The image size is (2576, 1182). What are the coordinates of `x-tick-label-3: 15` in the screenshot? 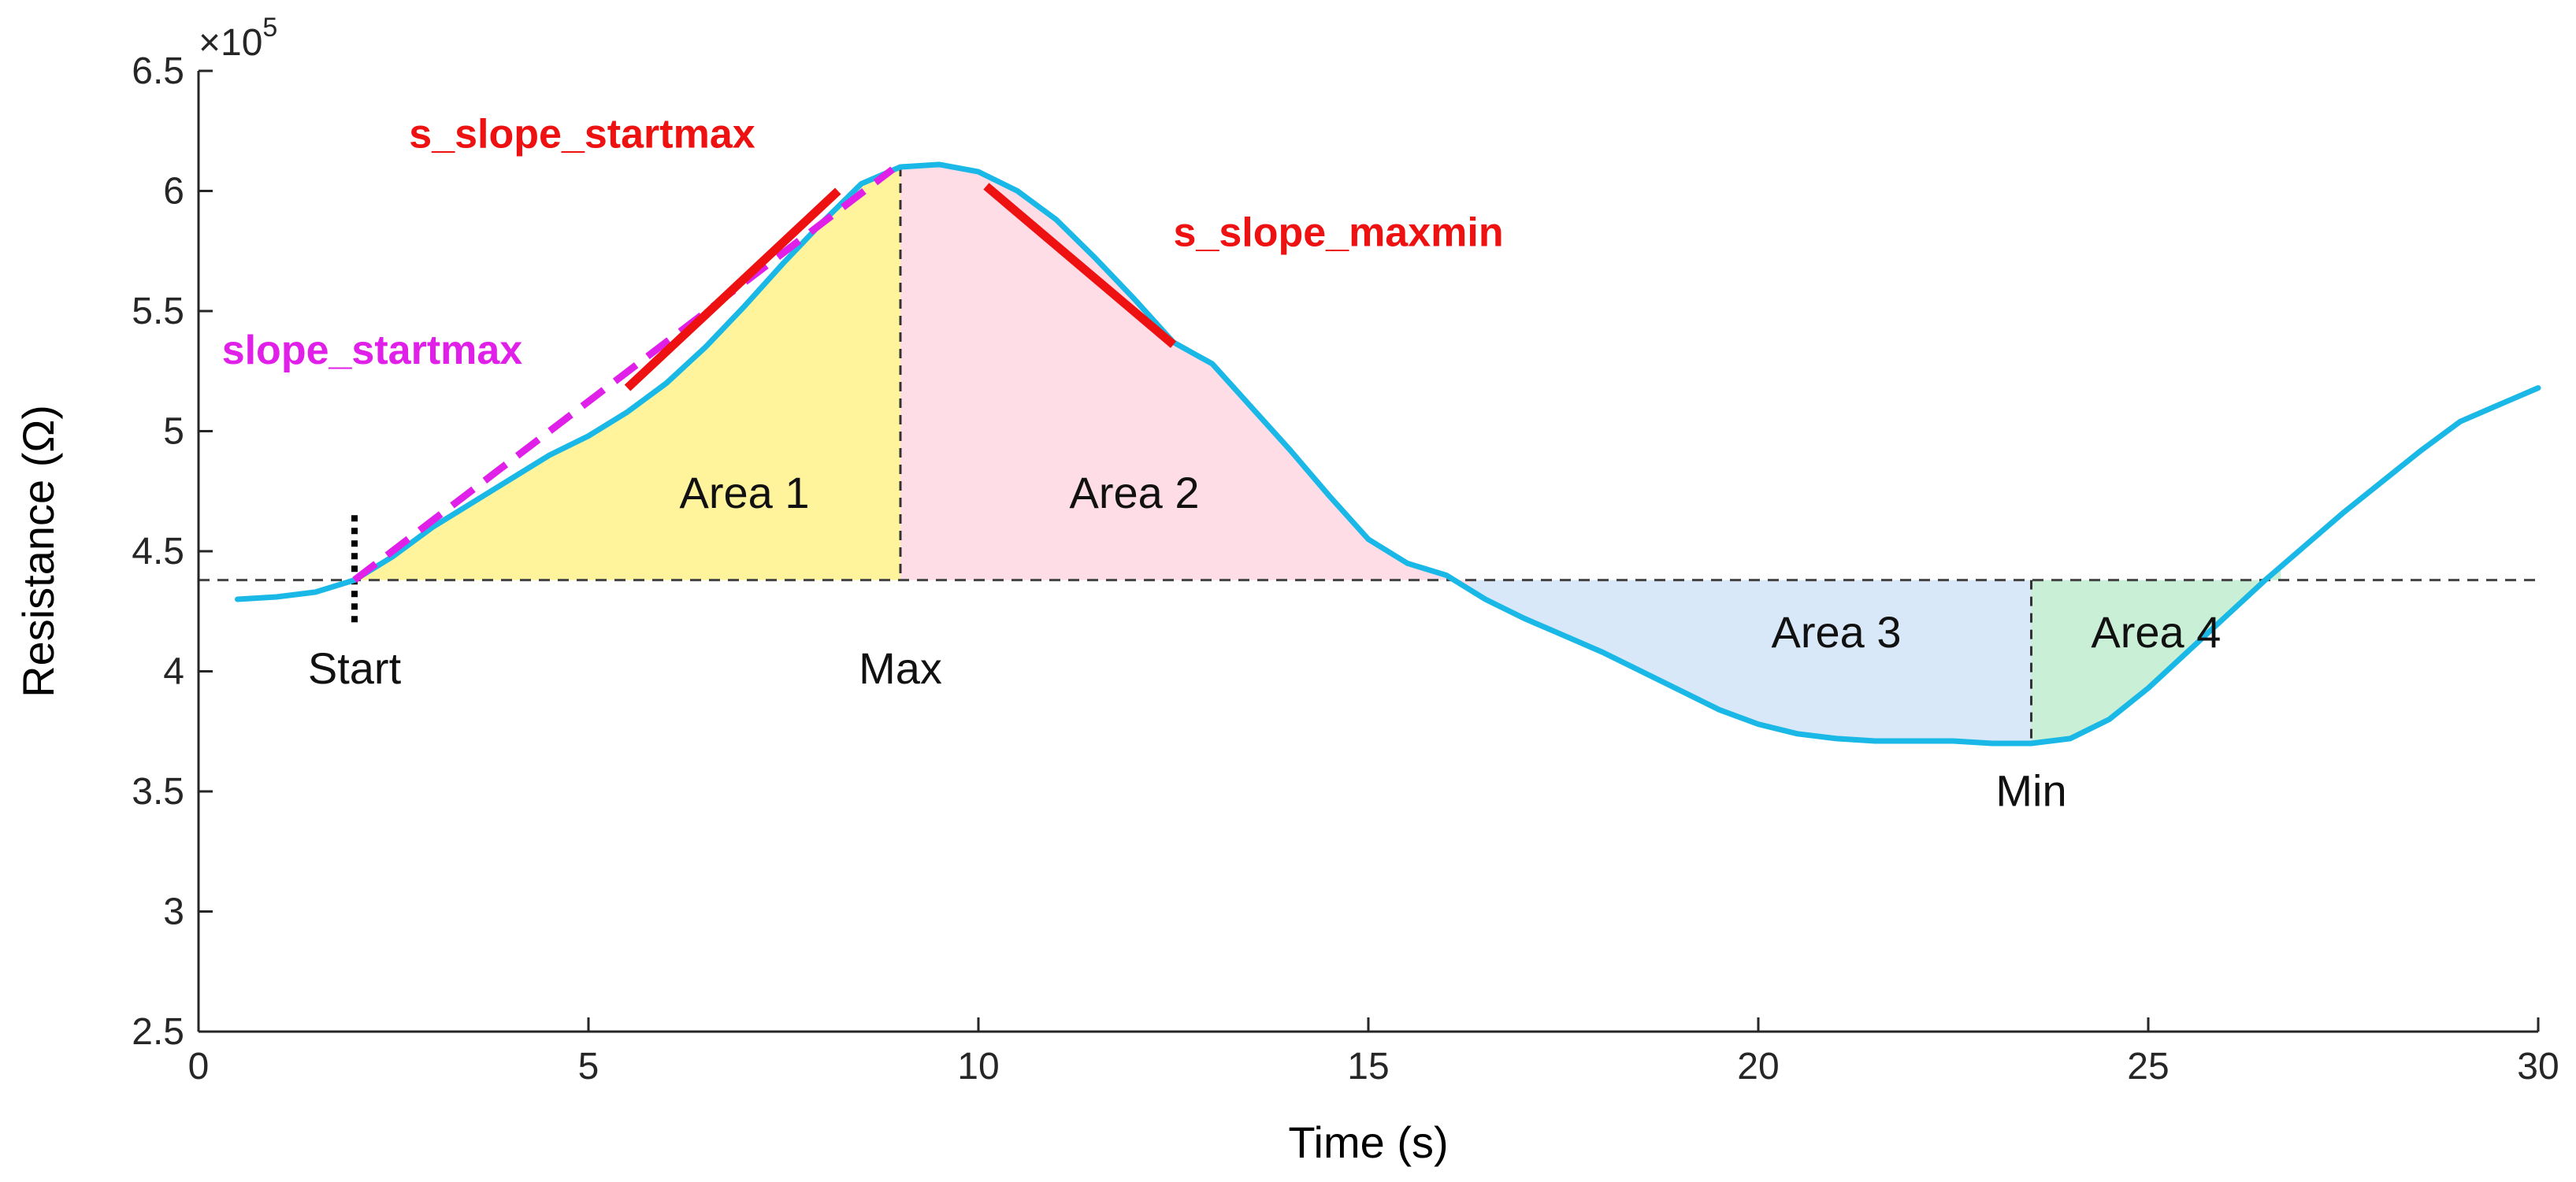 It's located at (1368, 1067).